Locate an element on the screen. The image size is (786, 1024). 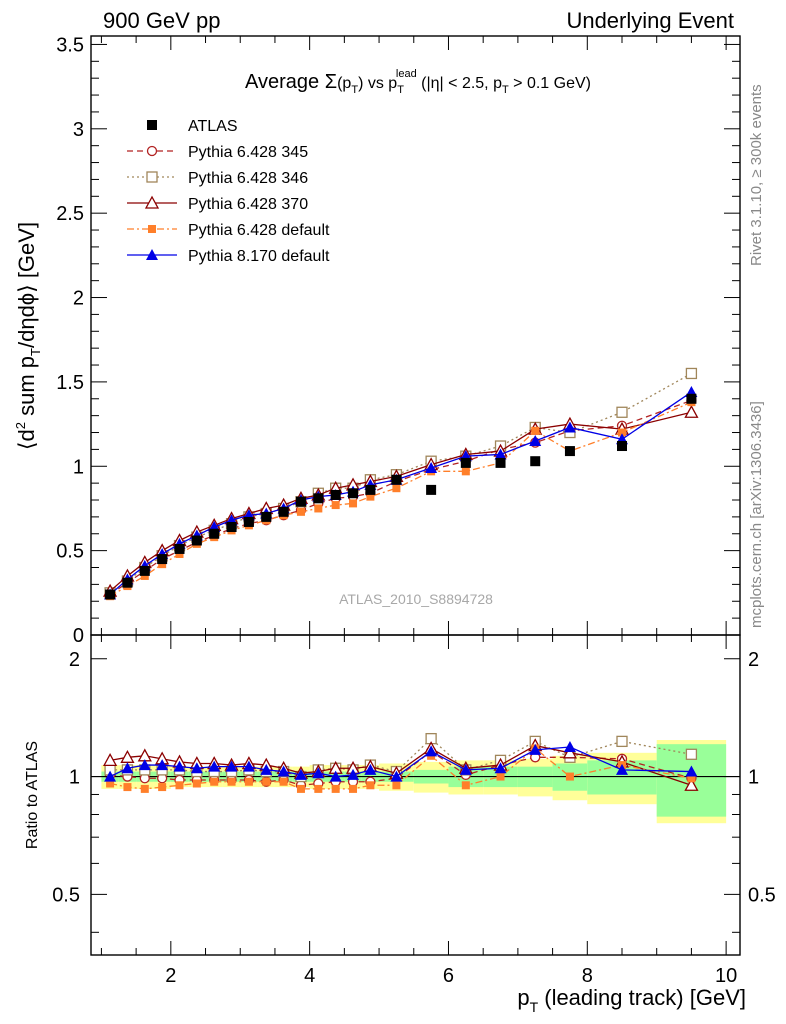
ratio-y-tick-label-right: 1 is located at coordinates (753, 778).